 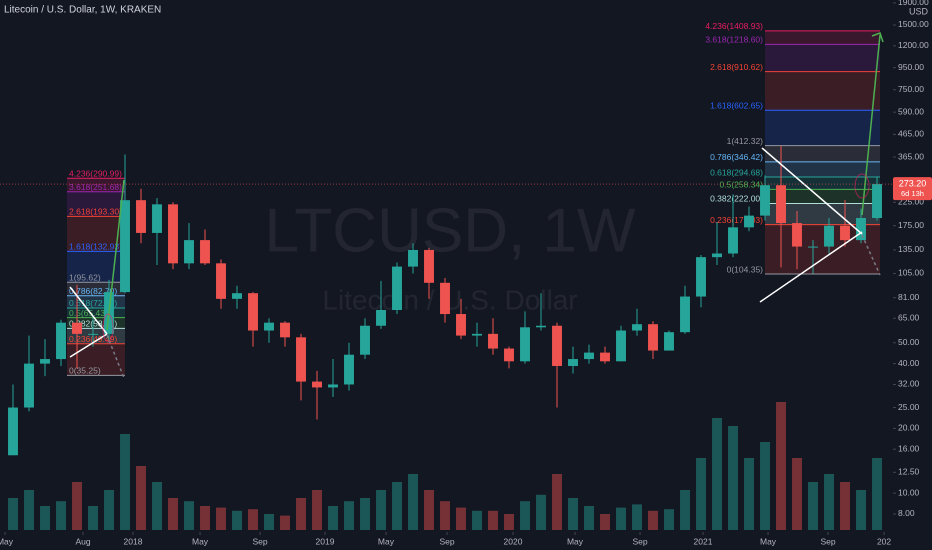 What do you see at coordinates (909, 342) in the screenshot?
I see `y-tick-label: 50.00` at bounding box center [909, 342].